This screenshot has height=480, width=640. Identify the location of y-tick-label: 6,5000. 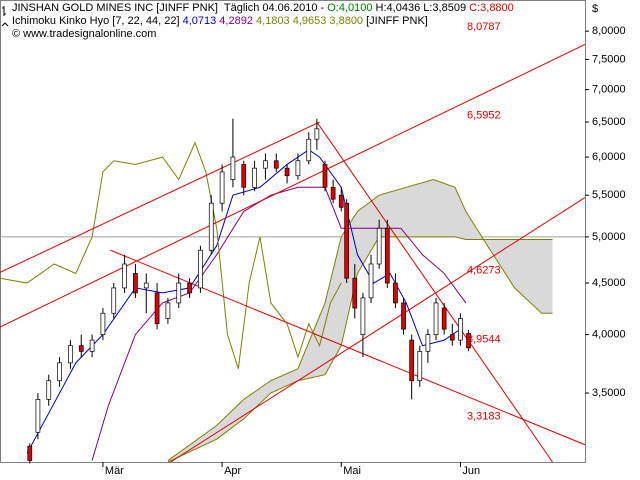
(609, 122).